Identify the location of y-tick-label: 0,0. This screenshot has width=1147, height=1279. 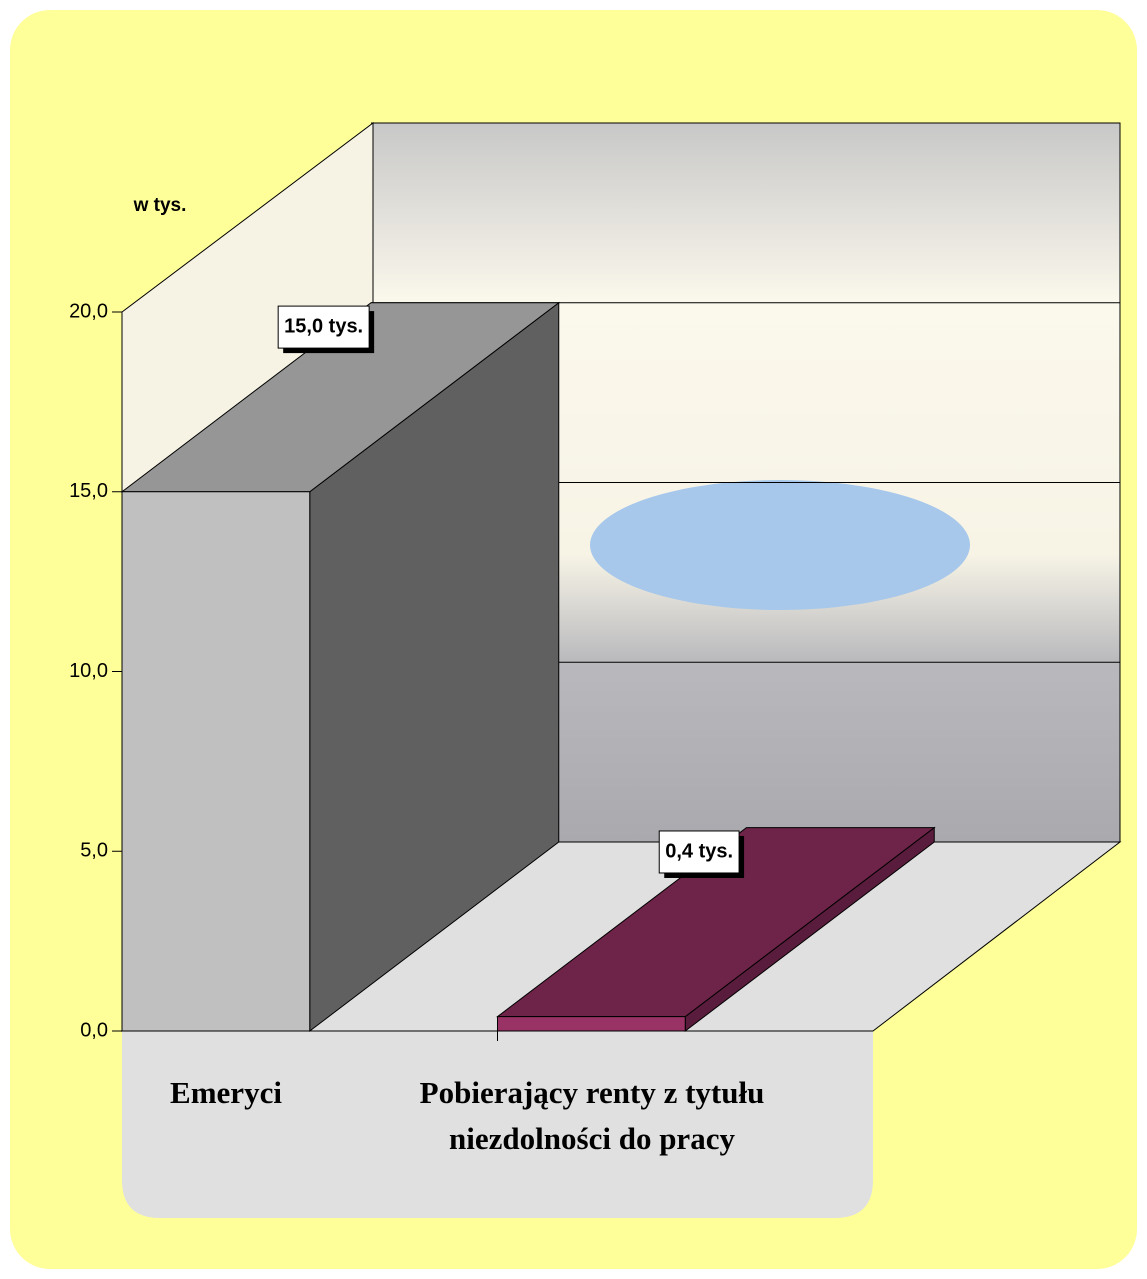
(94, 1030).